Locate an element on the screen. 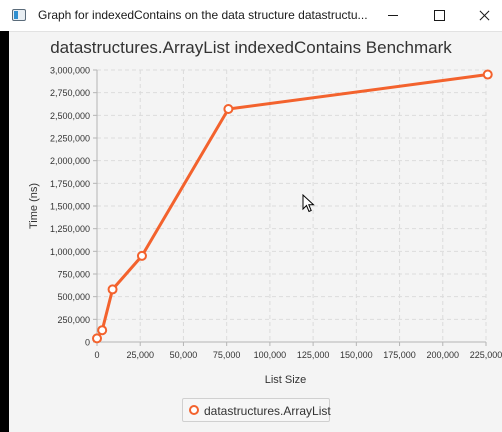 Image resolution: width=502 pixels, height=432 pixels. mouse-cursor-icon is located at coordinates (308, 203).